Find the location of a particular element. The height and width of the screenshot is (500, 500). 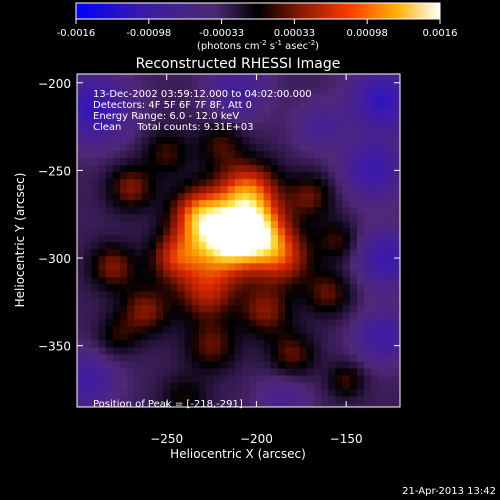

y-tick-label: −250 is located at coordinates (54, 171).